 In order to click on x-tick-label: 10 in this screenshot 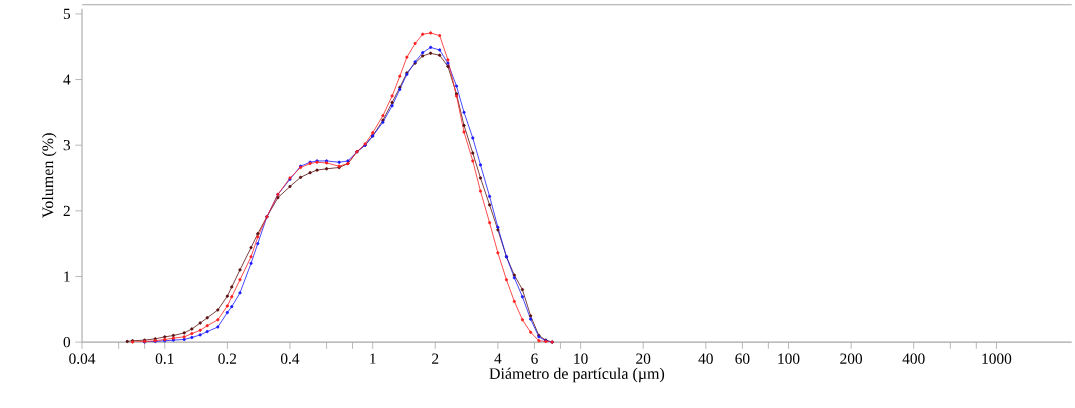, I will do `click(581, 358)`.